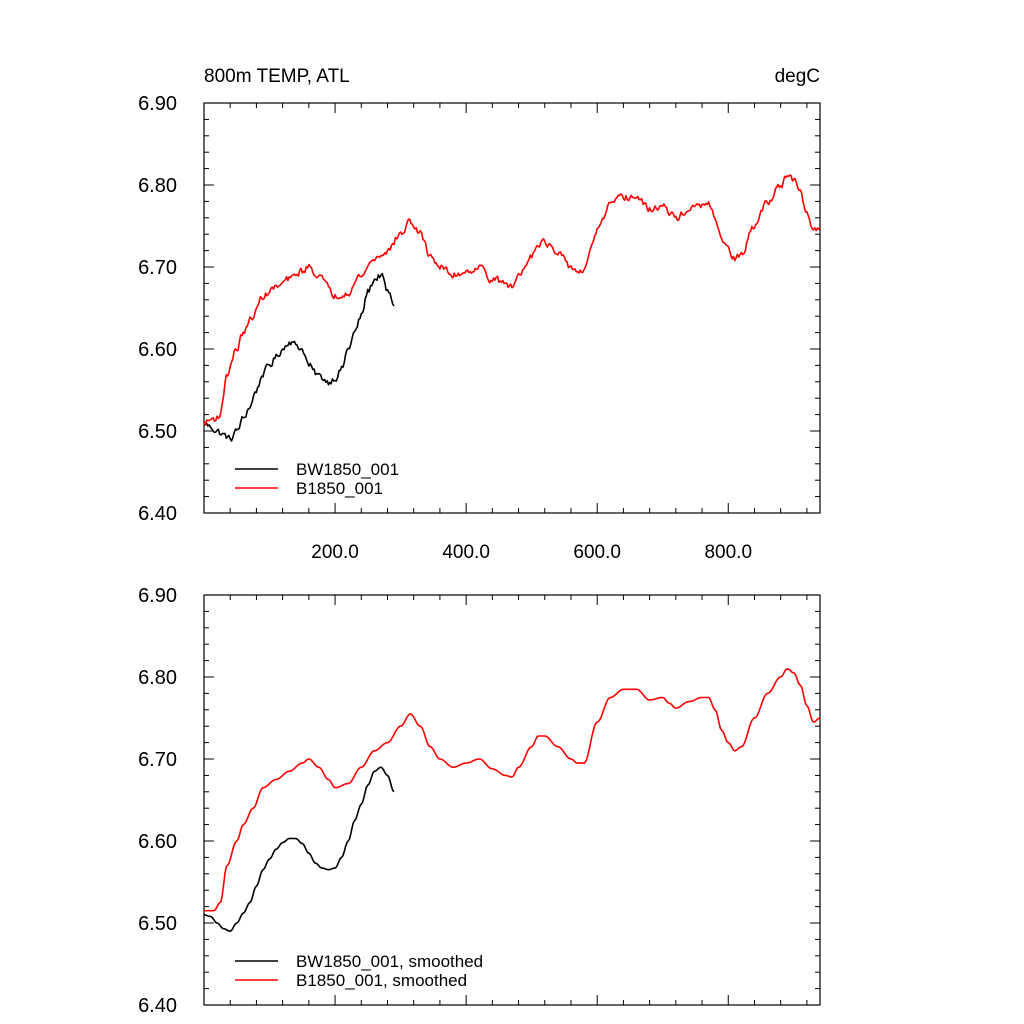 This screenshot has height=1024, width=1024. What do you see at coordinates (728, 552) in the screenshot?
I see `x-tick-label: 800.0` at bounding box center [728, 552].